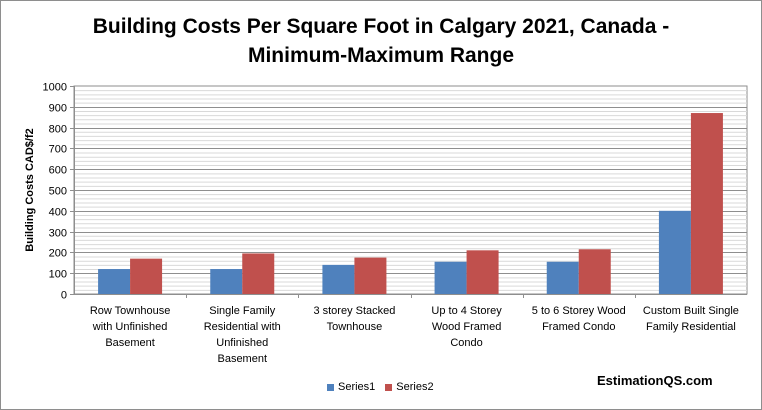 Image resolution: width=762 pixels, height=410 pixels. I want to click on x-tick-label: Row Townhouse with Unfinished Basement, so click(130, 327).